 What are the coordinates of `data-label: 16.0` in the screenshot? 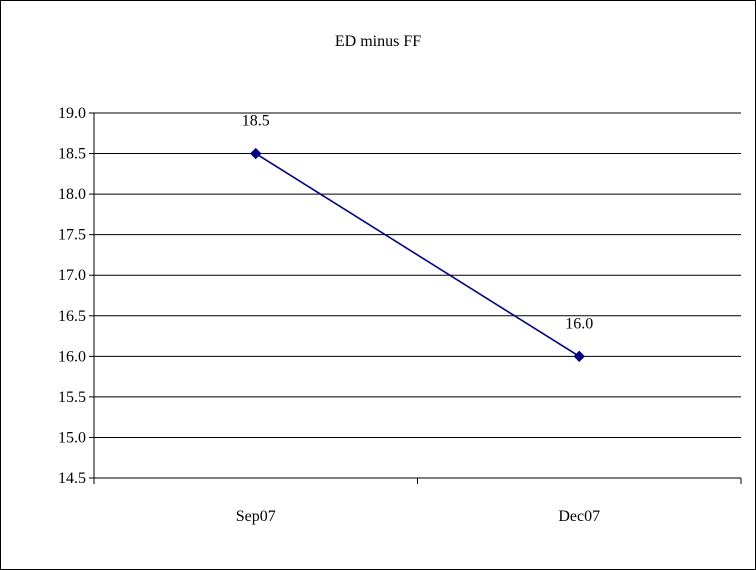 It's located at (579, 323).